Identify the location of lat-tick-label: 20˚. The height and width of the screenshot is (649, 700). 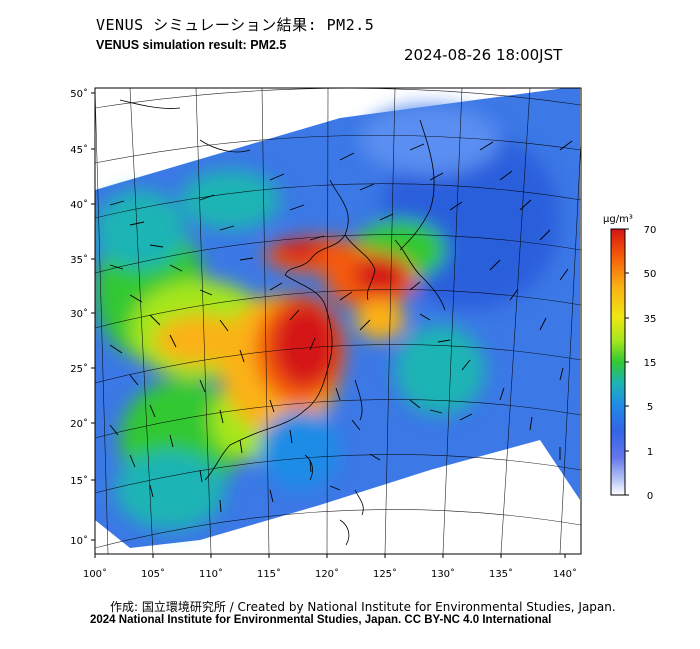
(79, 424).